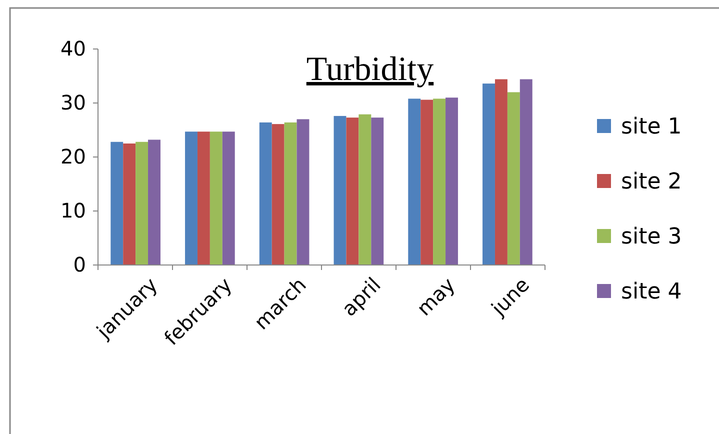 The width and height of the screenshot is (719, 434). Describe the element at coordinates (651, 127) in the screenshot. I see `legend-label: site 1` at that location.